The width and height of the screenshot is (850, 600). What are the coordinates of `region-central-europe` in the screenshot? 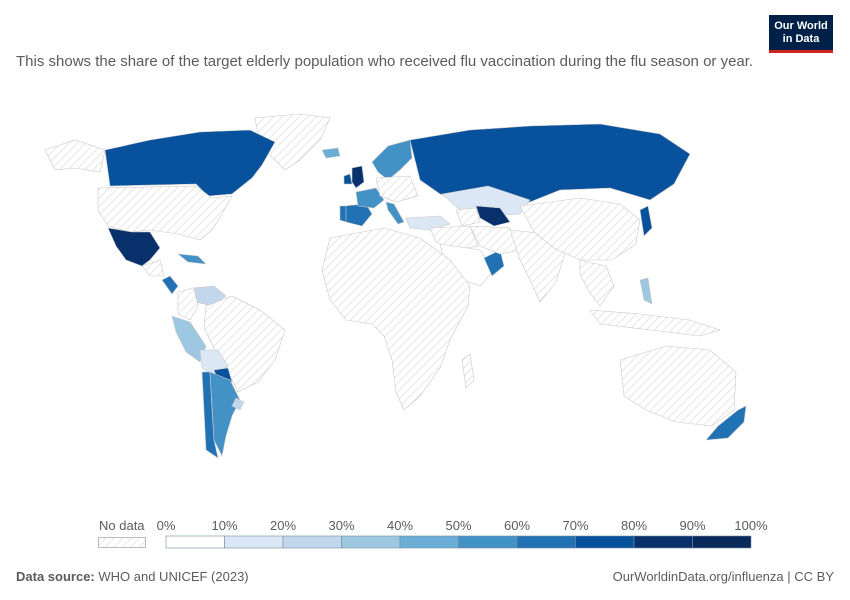 It's located at (397, 189).